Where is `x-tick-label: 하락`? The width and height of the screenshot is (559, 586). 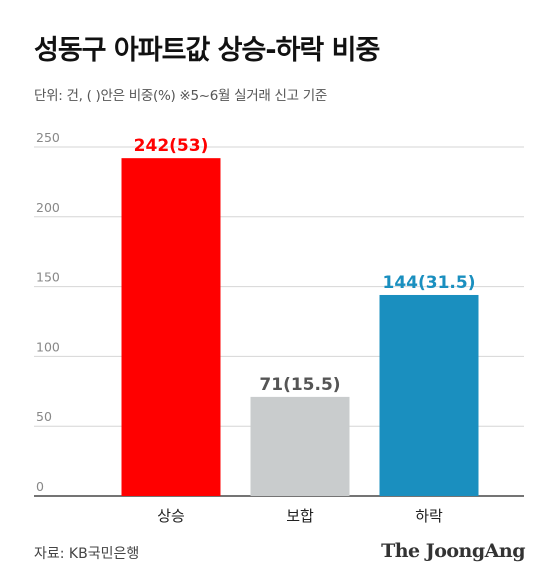
x-tick-label: 하락 is located at coordinates (429, 516).